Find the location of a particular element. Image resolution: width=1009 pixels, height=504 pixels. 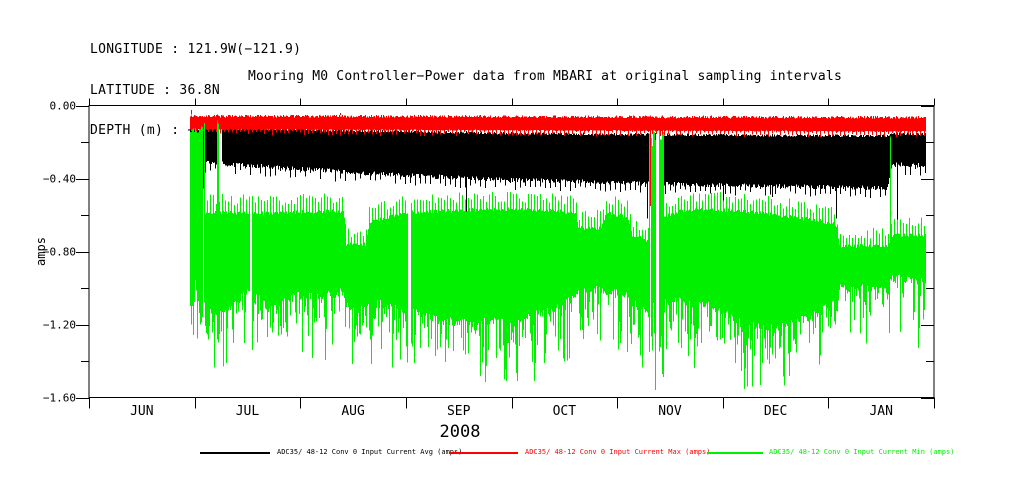

x-tick-label: OCT is located at coordinates (565, 411).